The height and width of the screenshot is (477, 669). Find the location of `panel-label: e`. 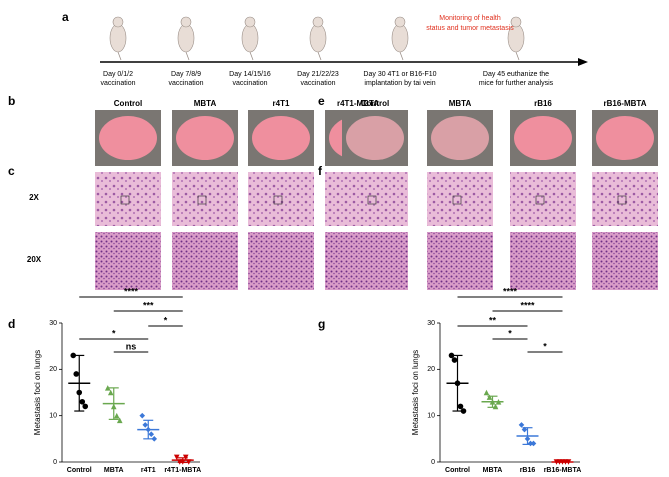

panel-label: e is located at coordinates (321, 101).